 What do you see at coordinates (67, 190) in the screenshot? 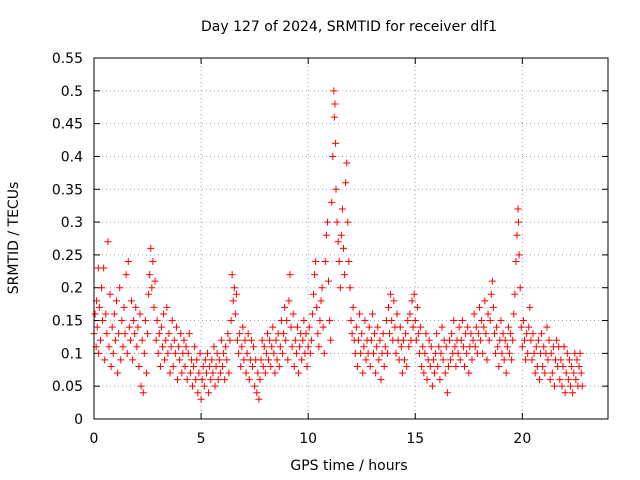
I see `y-tick-label: 0.35` at bounding box center [67, 190].